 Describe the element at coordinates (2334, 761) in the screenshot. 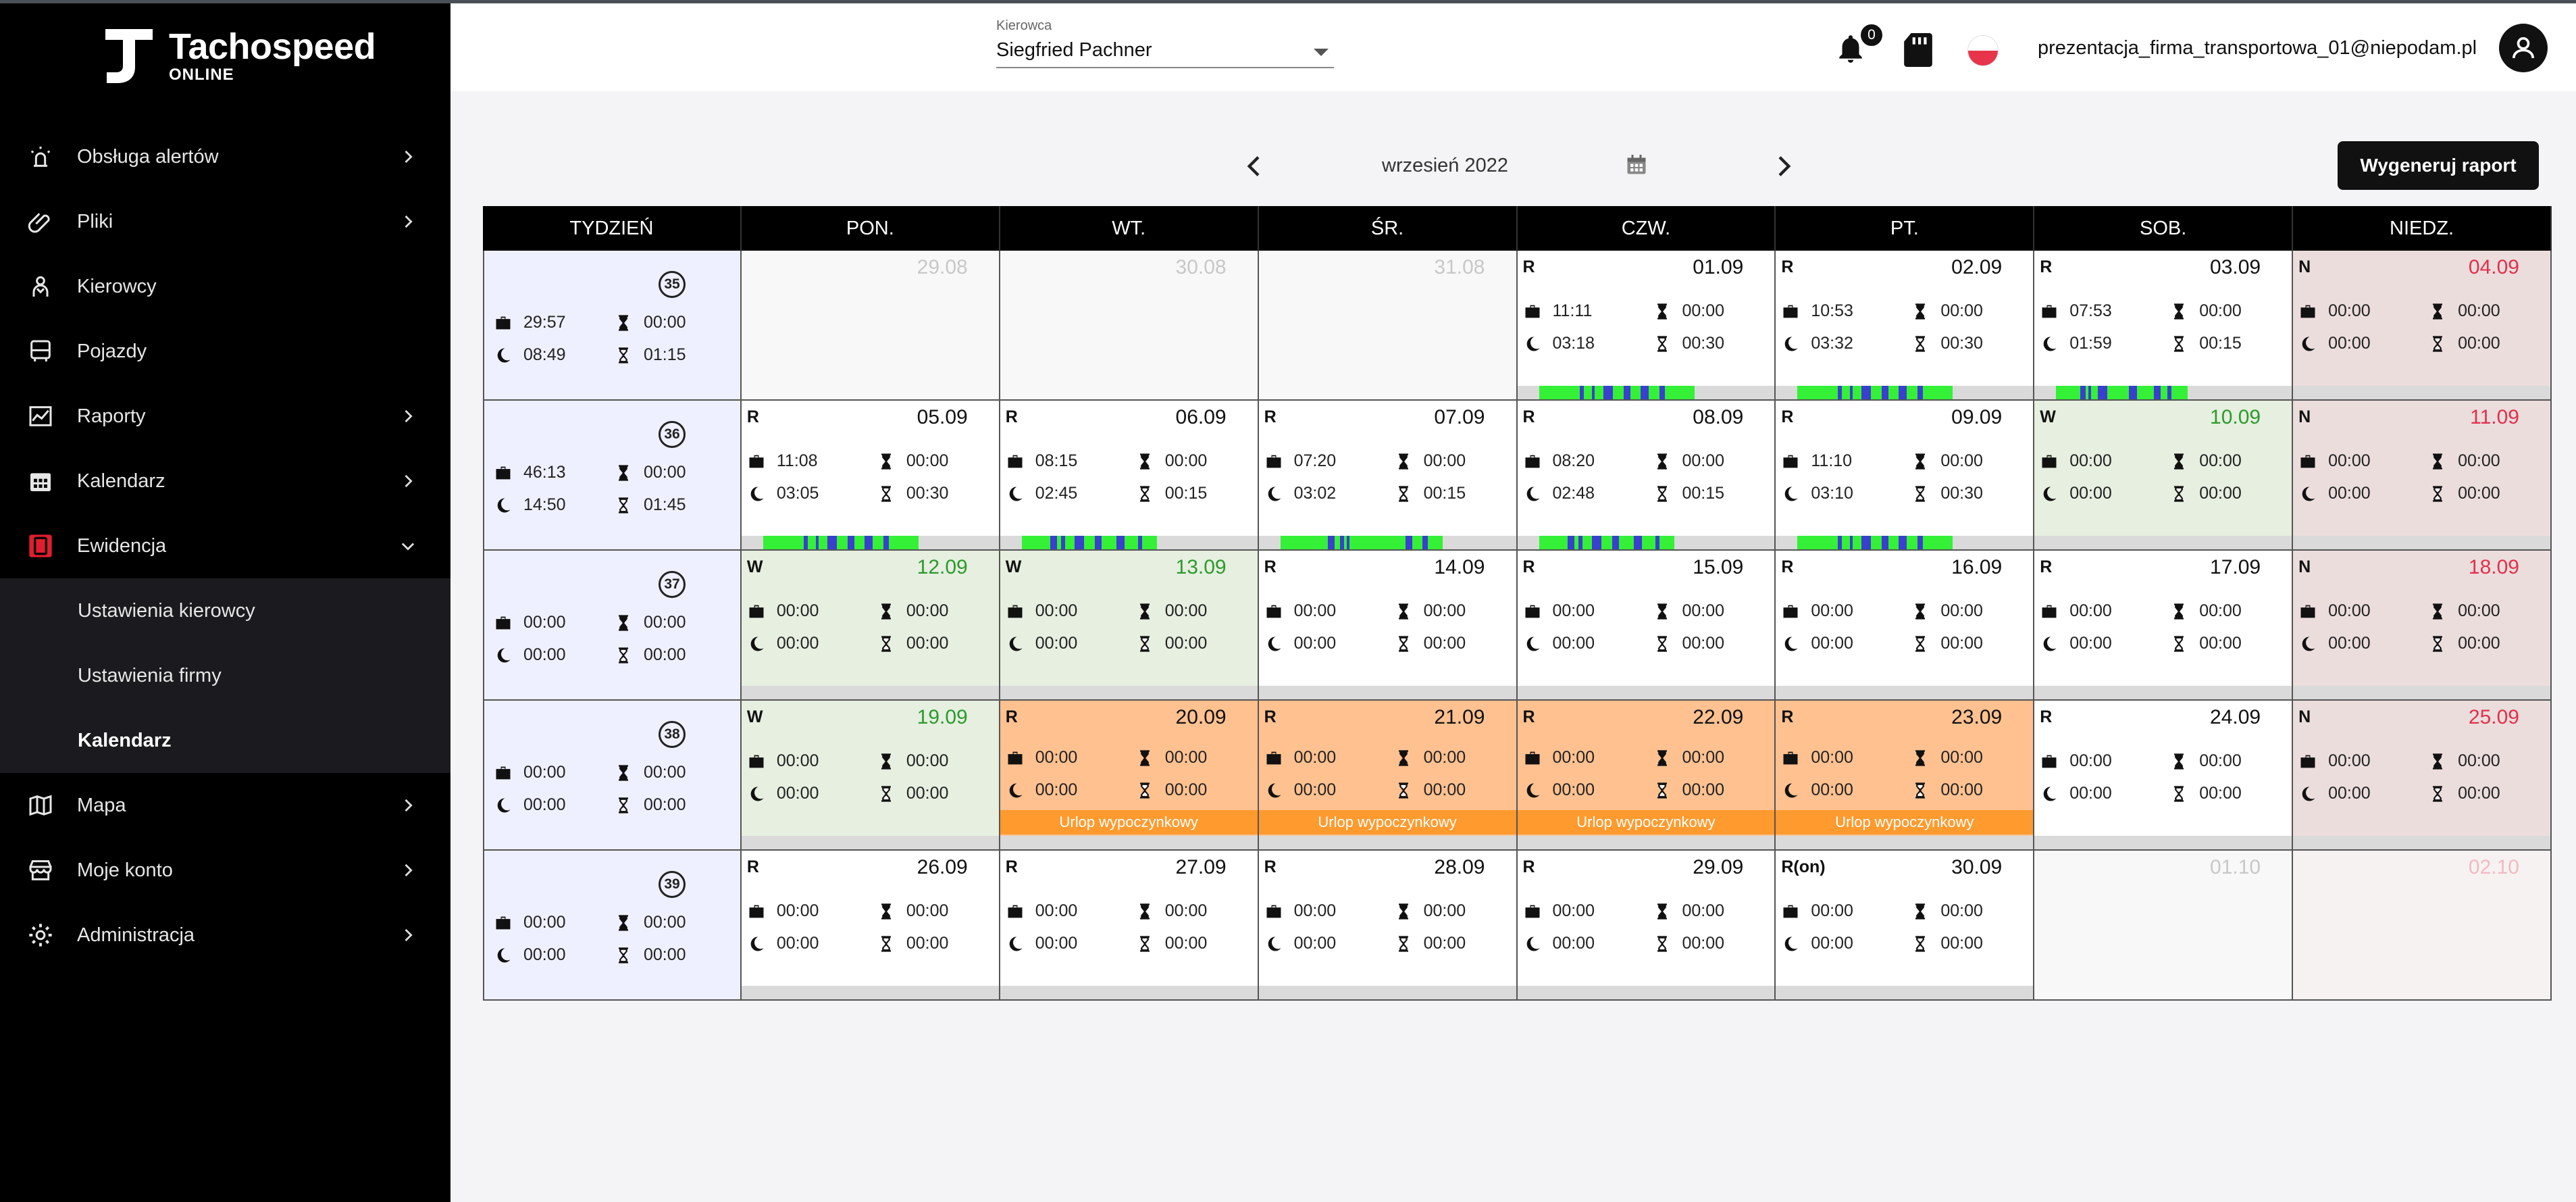

I see `work-stat: 00:00` at that location.